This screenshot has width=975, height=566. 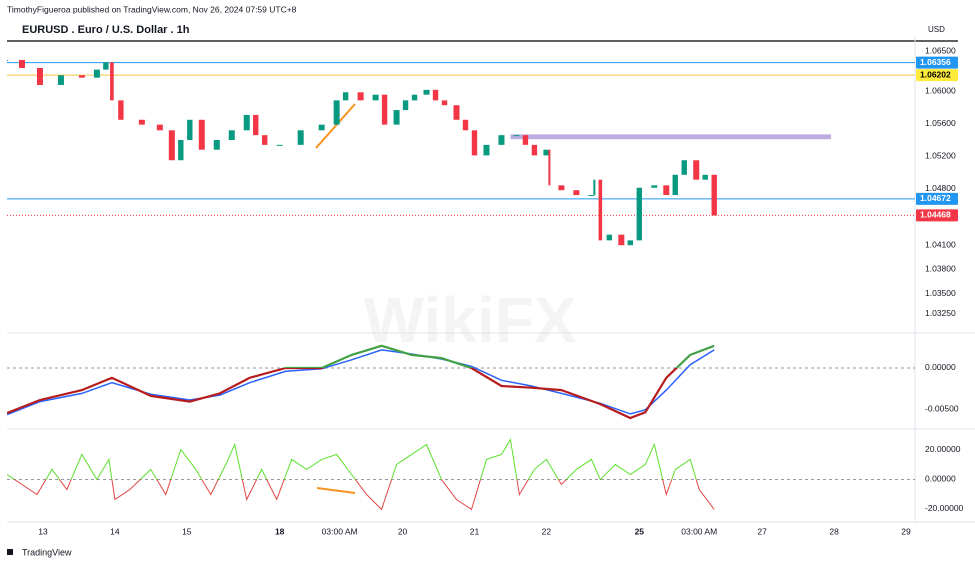 I want to click on x-tick-label: 28, so click(x=834, y=531).